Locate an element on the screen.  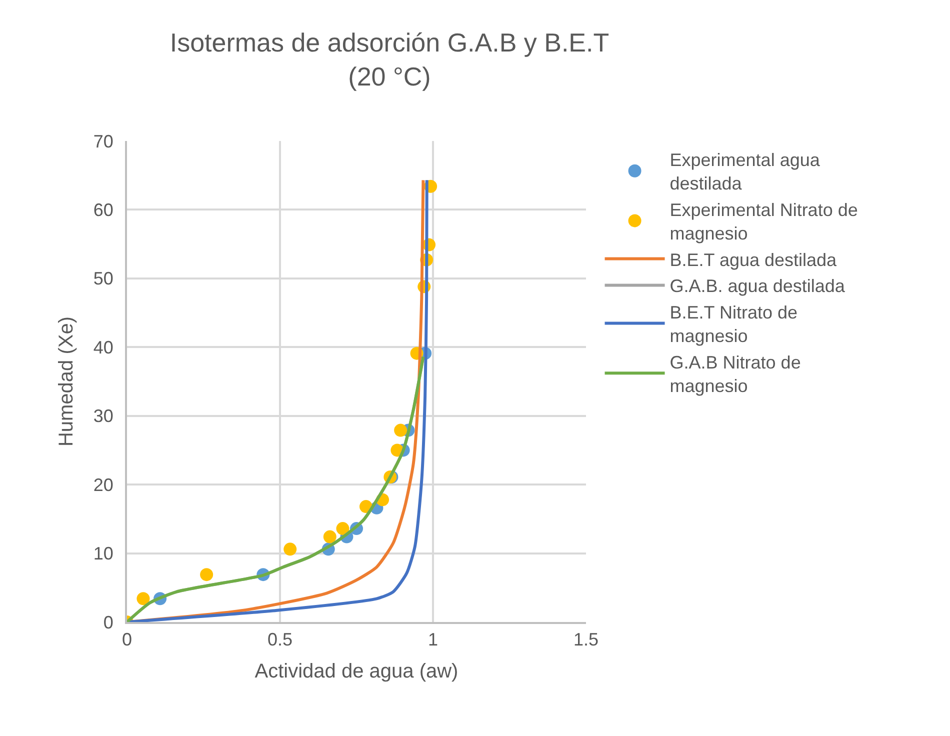
y-tick-label: 40 is located at coordinates (103, 347).